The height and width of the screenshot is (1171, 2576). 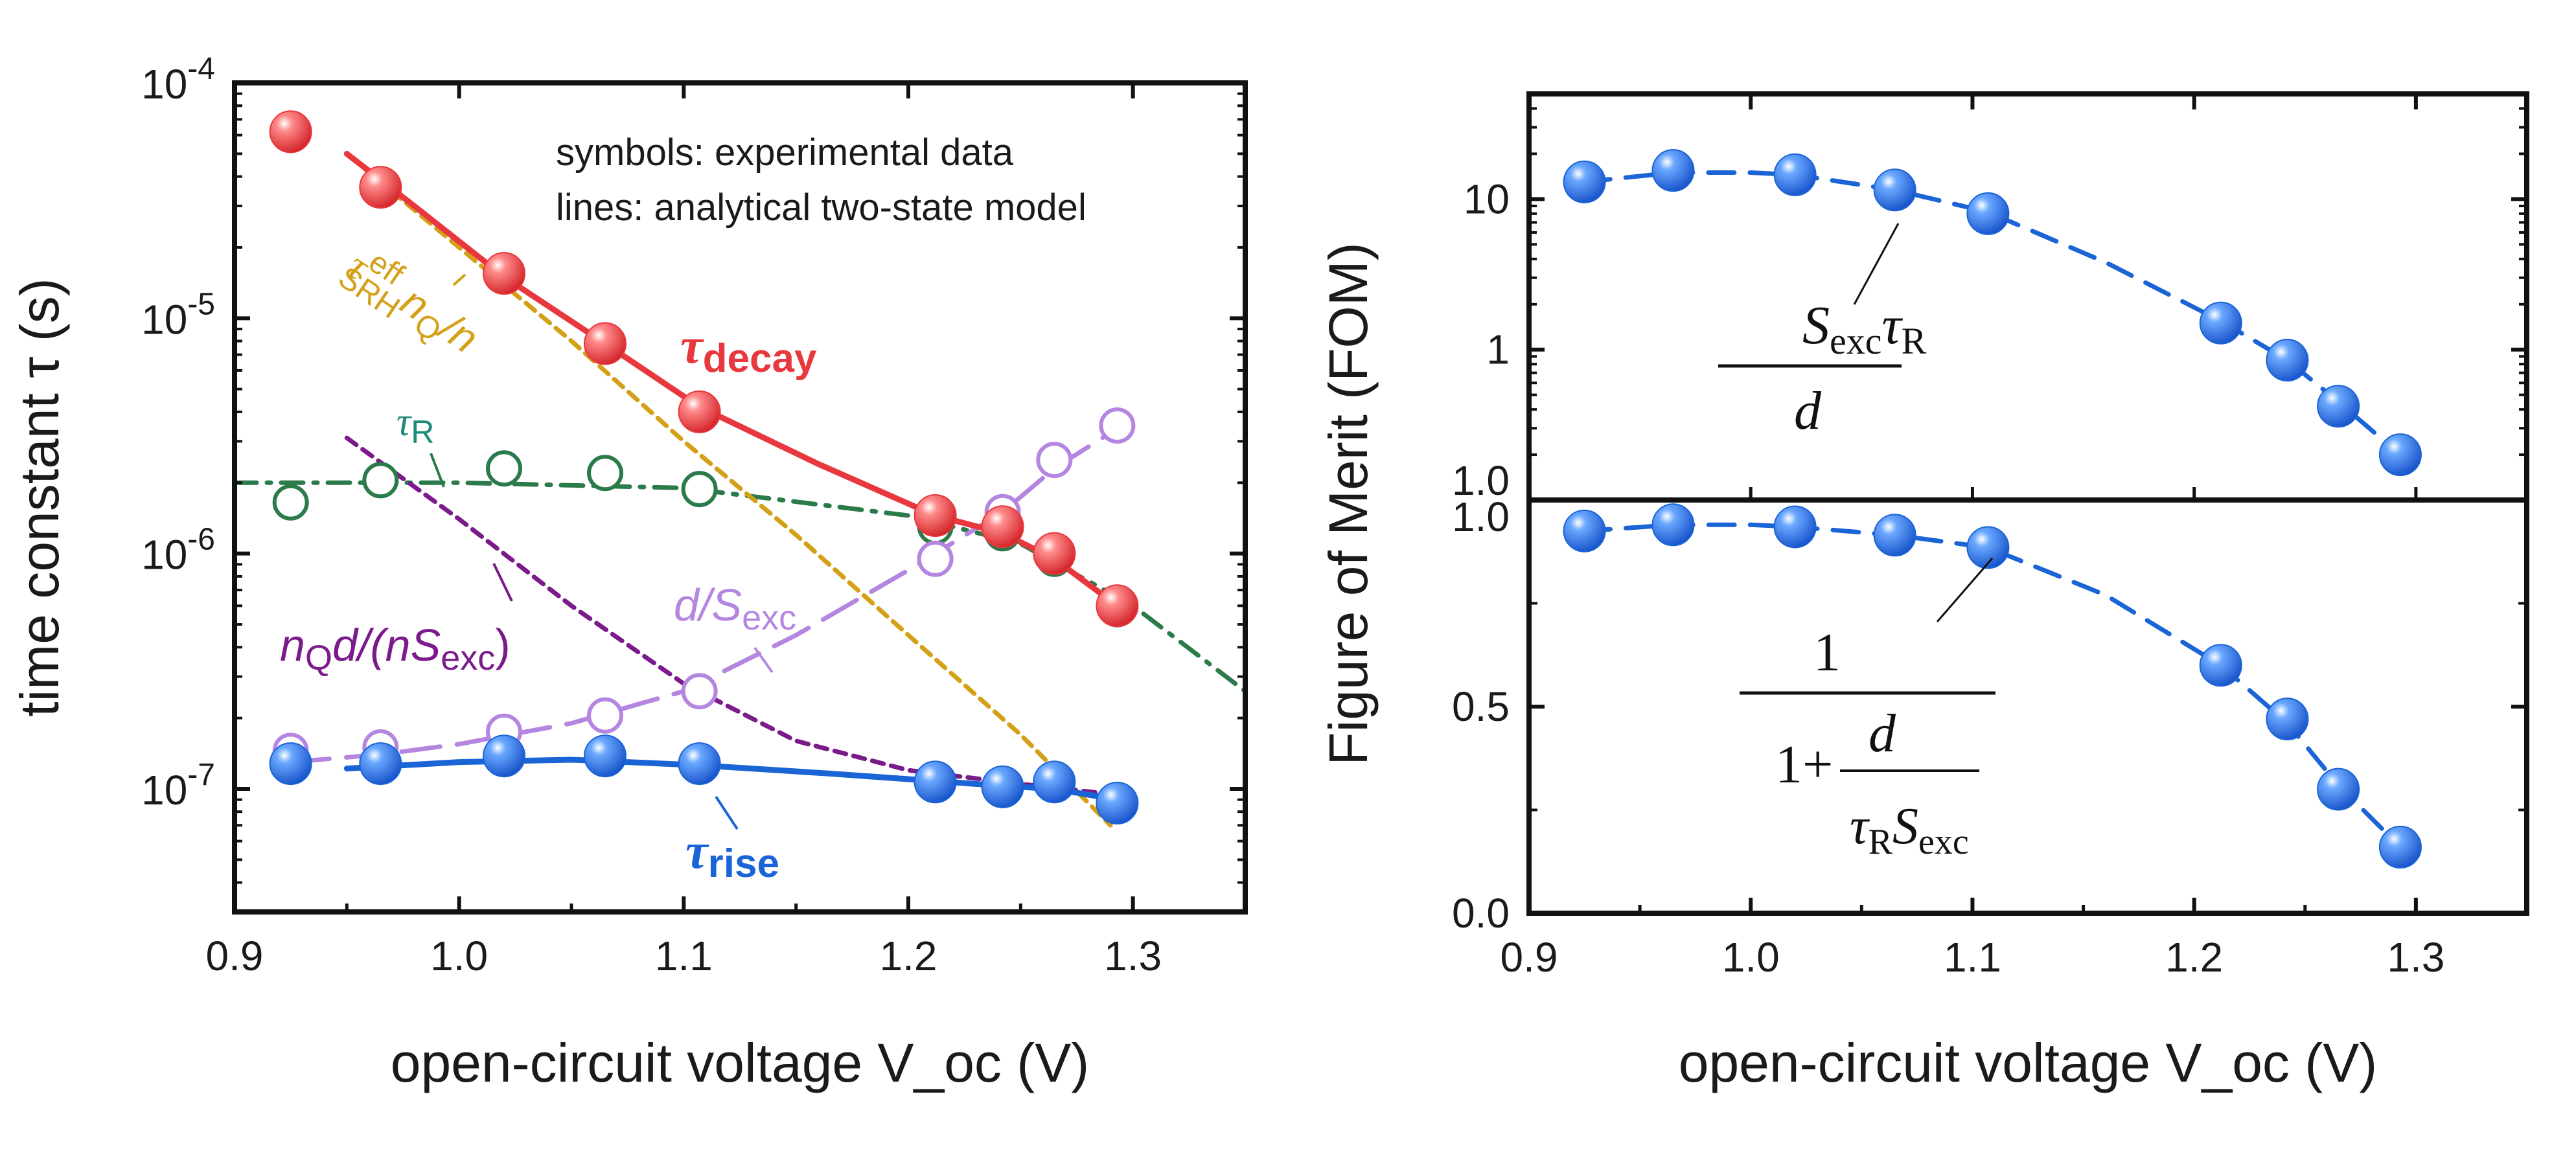 What do you see at coordinates (727, 813) in the screenshot?
I see `leader-tau-rise` at bounding box center [727, 813].